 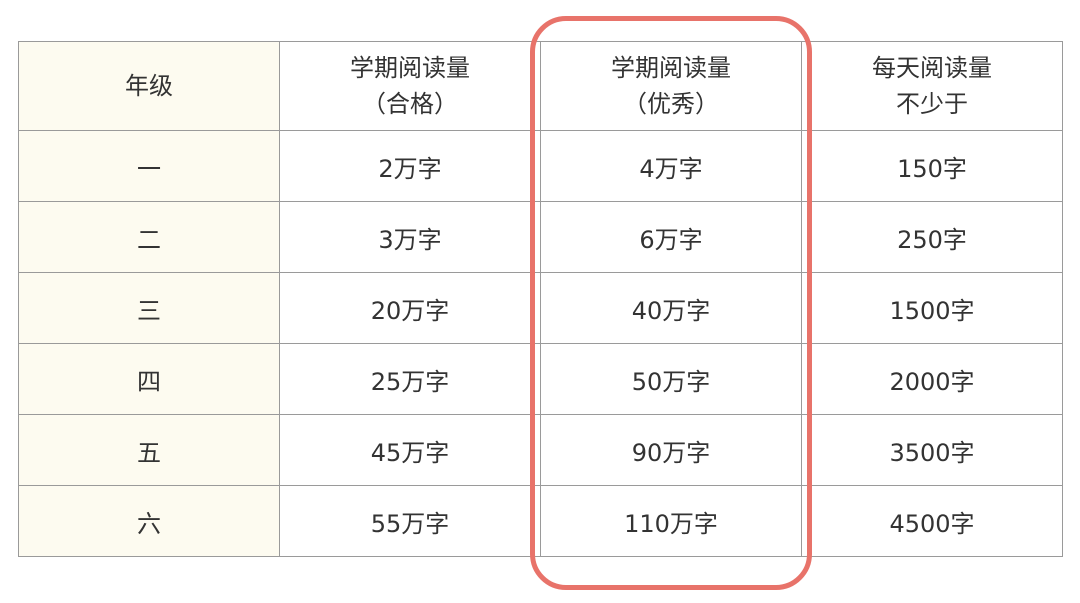 I want to click on header-subtext: （合格）, so click(x=410, y=104).